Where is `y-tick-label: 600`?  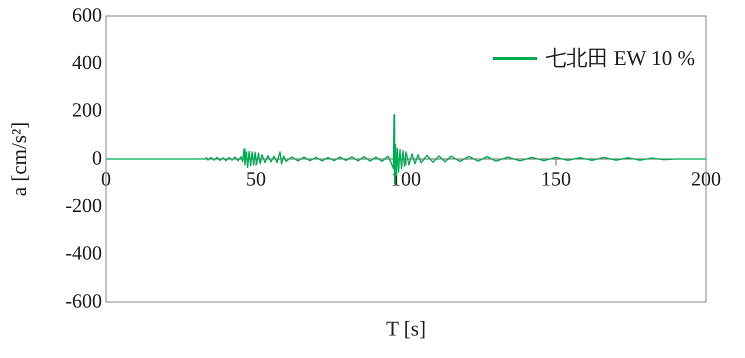 y-tick-label: 600 is located at coordinates (87, 15).